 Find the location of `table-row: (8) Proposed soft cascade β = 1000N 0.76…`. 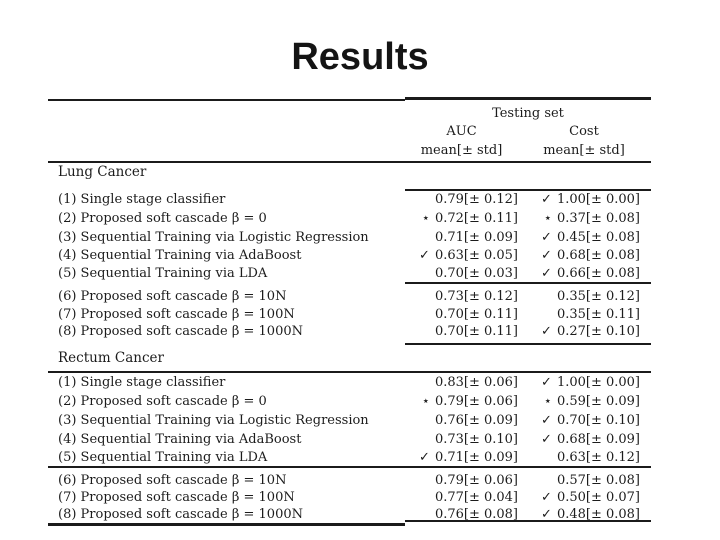

table-row: (8) Proposed soft cascade β = 1000N 0.76… is located at coordinates (349, 514).